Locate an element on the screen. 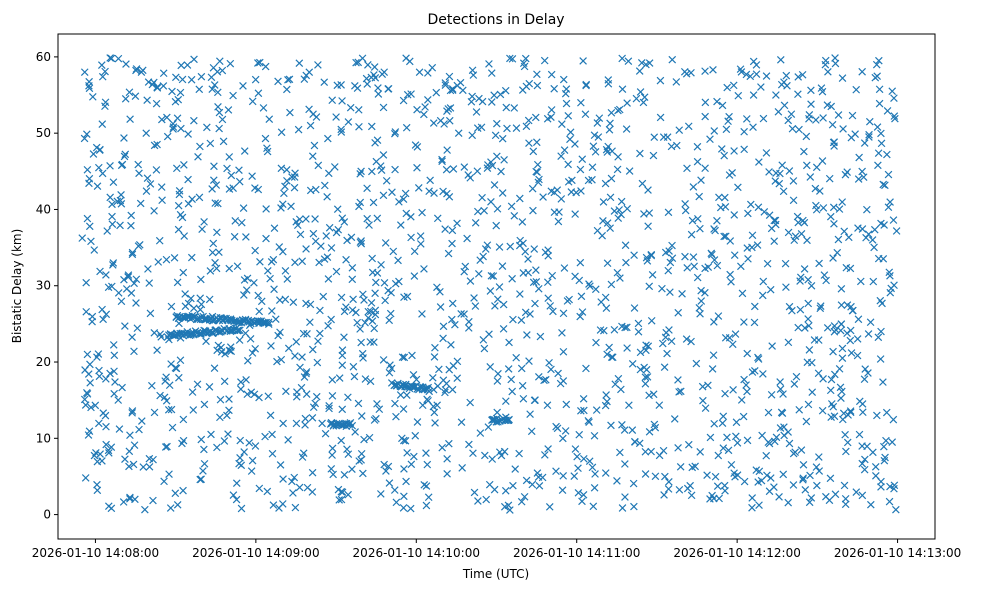  y-tick-label: 20 is located at coordinates (43, 362).